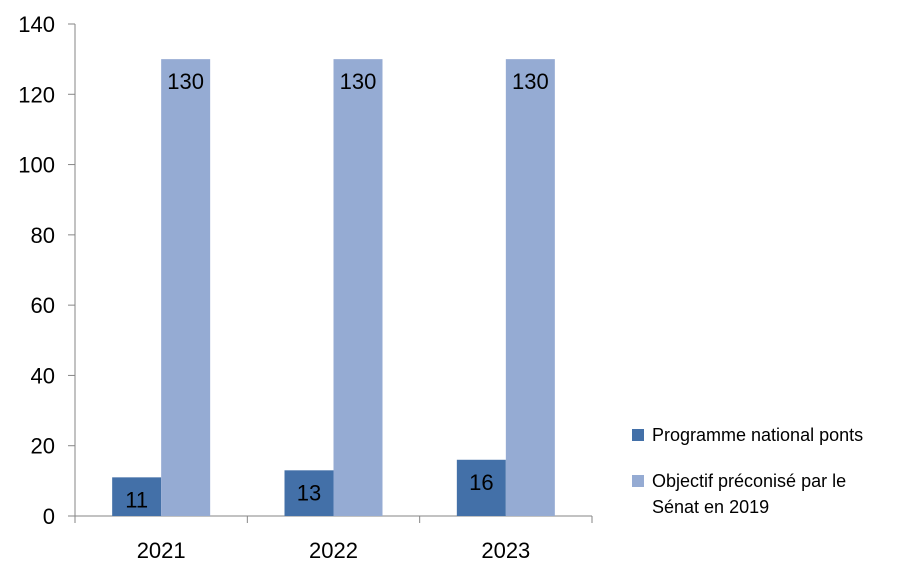  I want to click on x-axis: 2021 2022 2023, so click(333, 539).